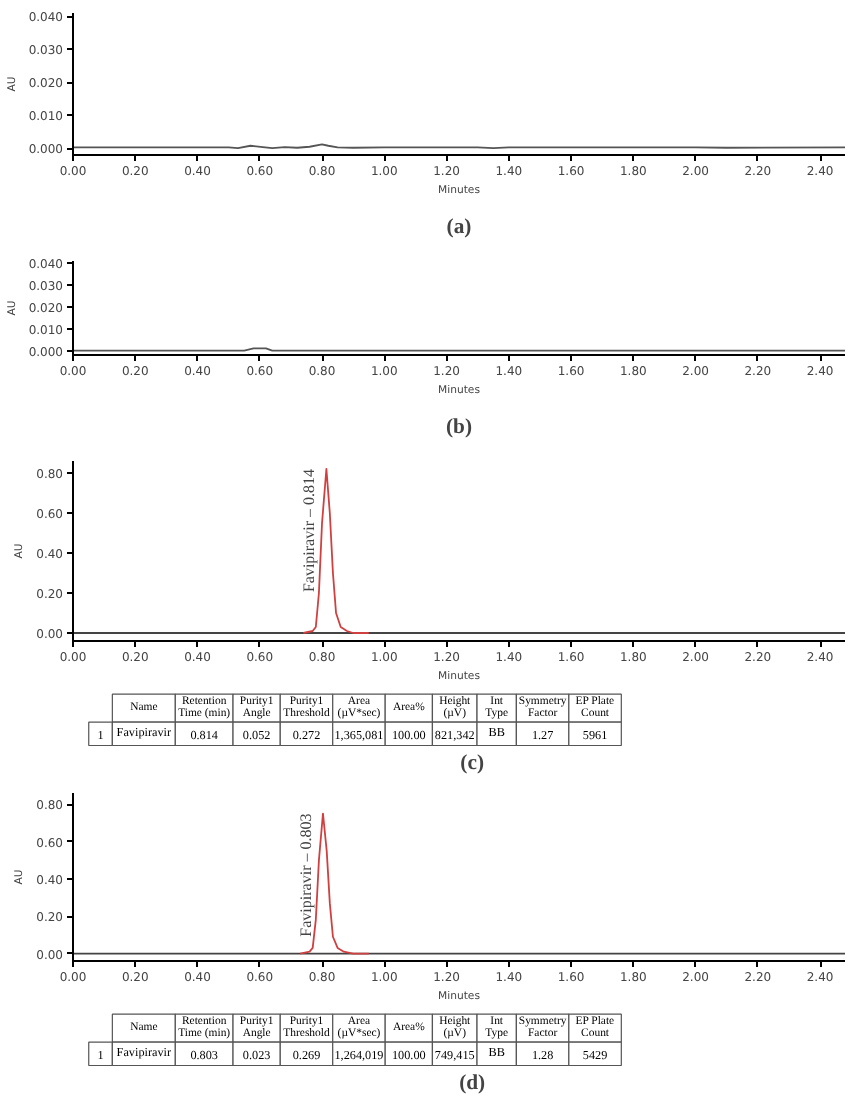 The image size is (856, 1100). I want to click on text: (c), so click(472, 764).